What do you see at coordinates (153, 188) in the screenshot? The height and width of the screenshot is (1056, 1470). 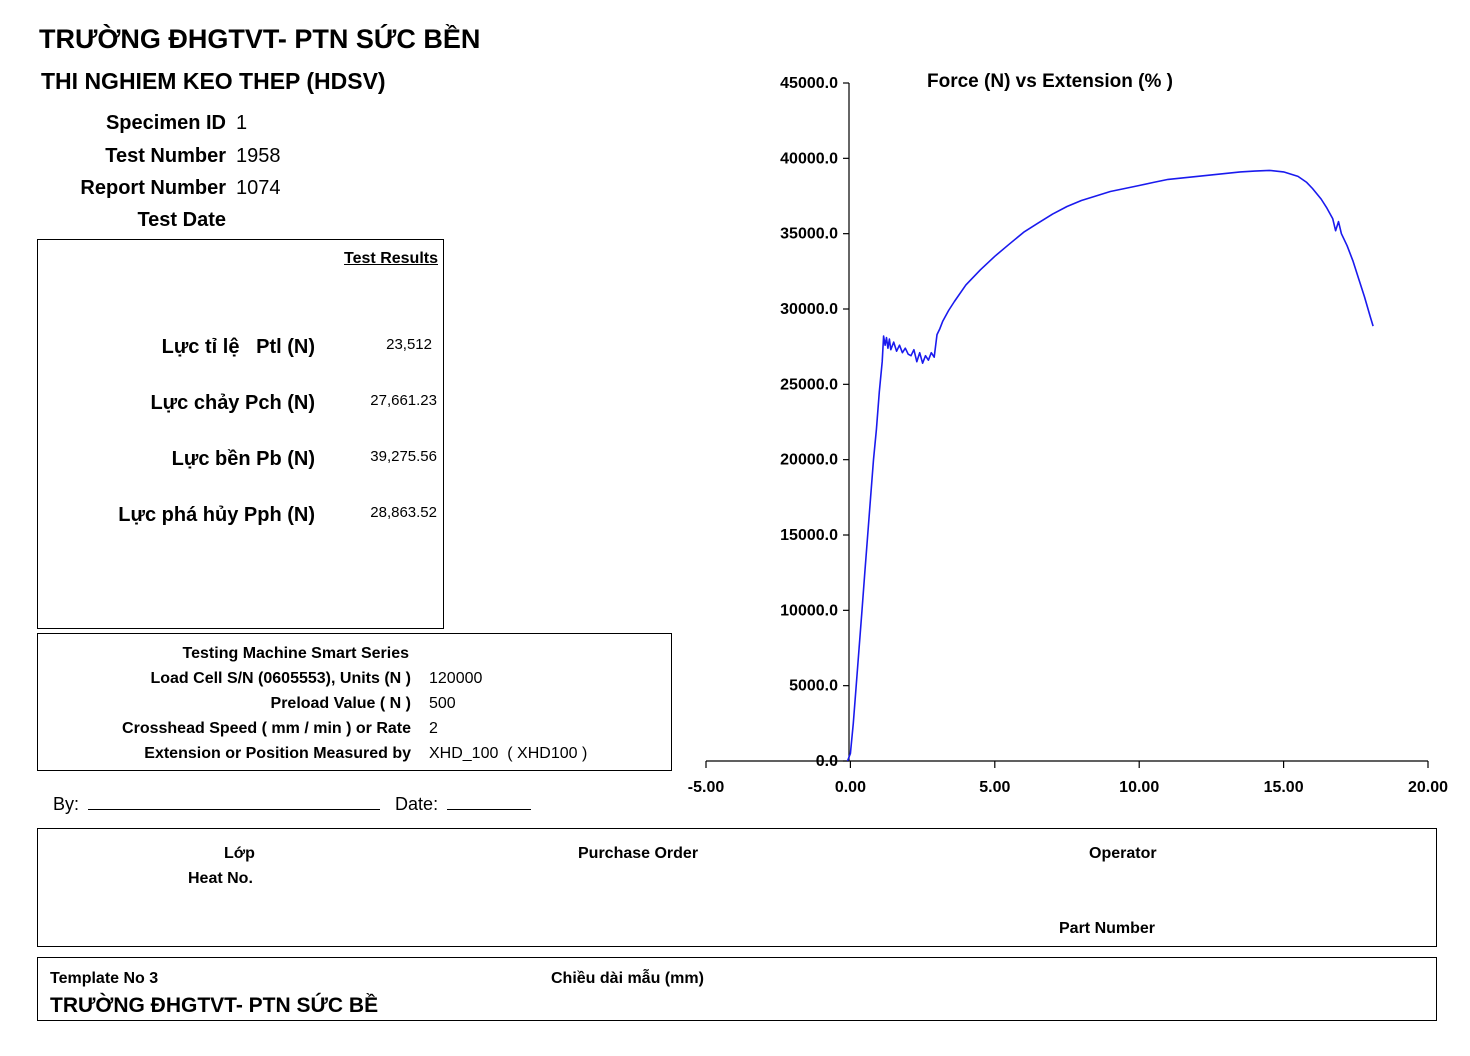 I see `report-number-label: Report Number` at bounding box center [153, 188].